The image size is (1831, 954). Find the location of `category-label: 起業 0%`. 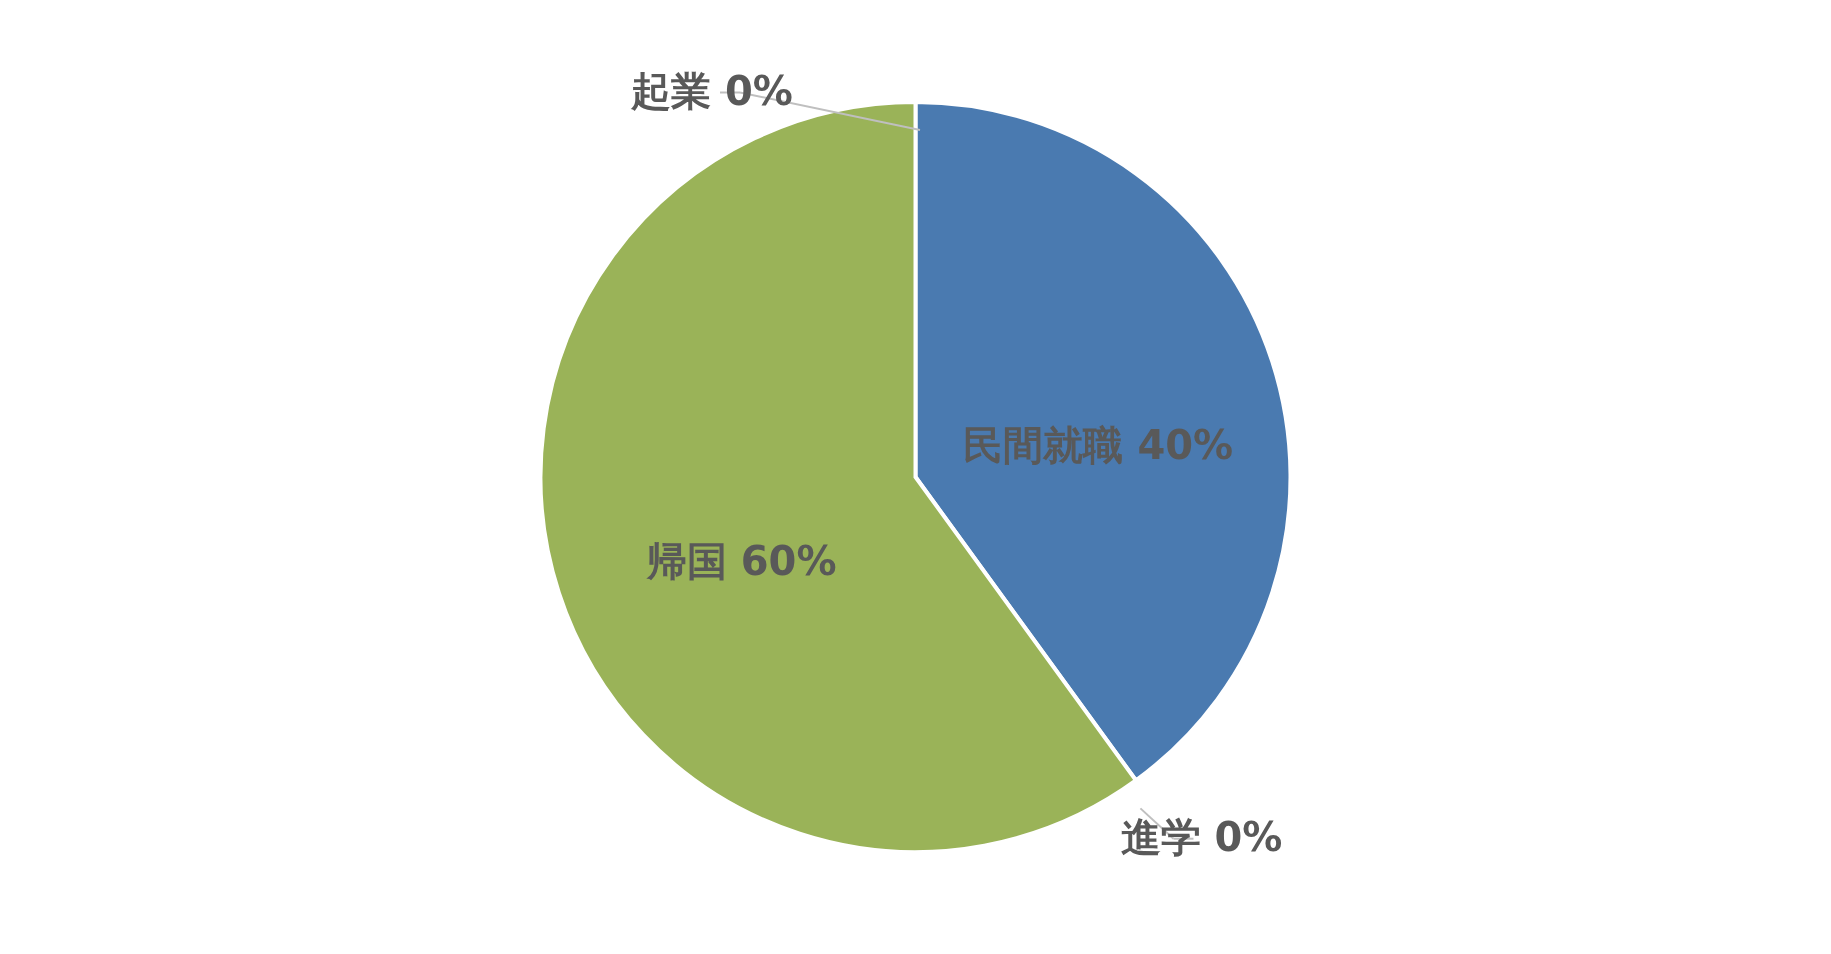

category-label: 起業 0% is located at coordinates (712, 90).